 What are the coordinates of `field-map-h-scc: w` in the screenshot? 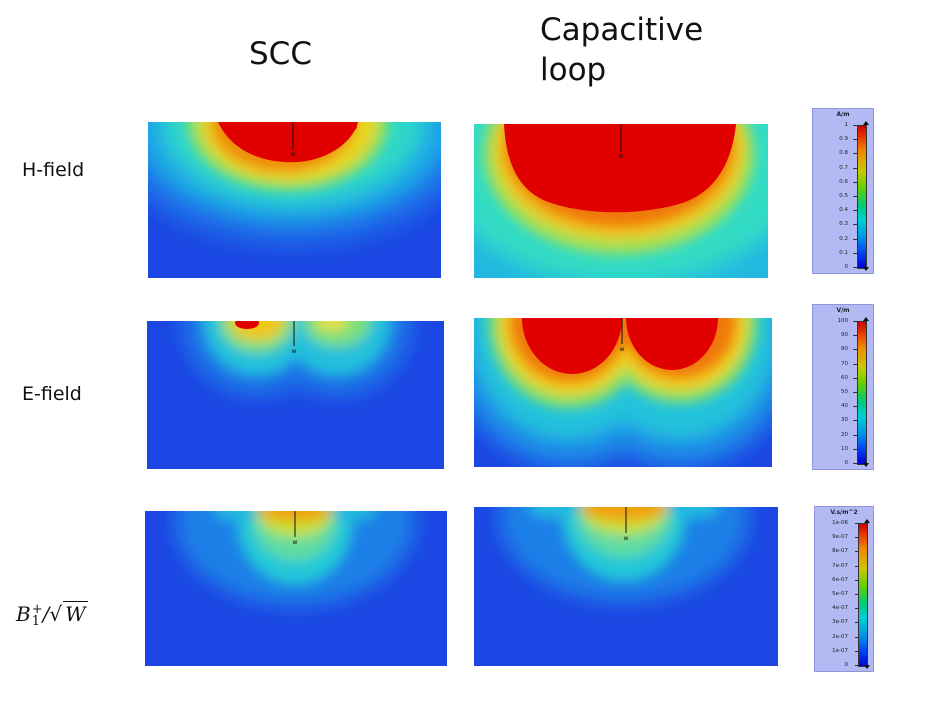 It's located at (294, 200).